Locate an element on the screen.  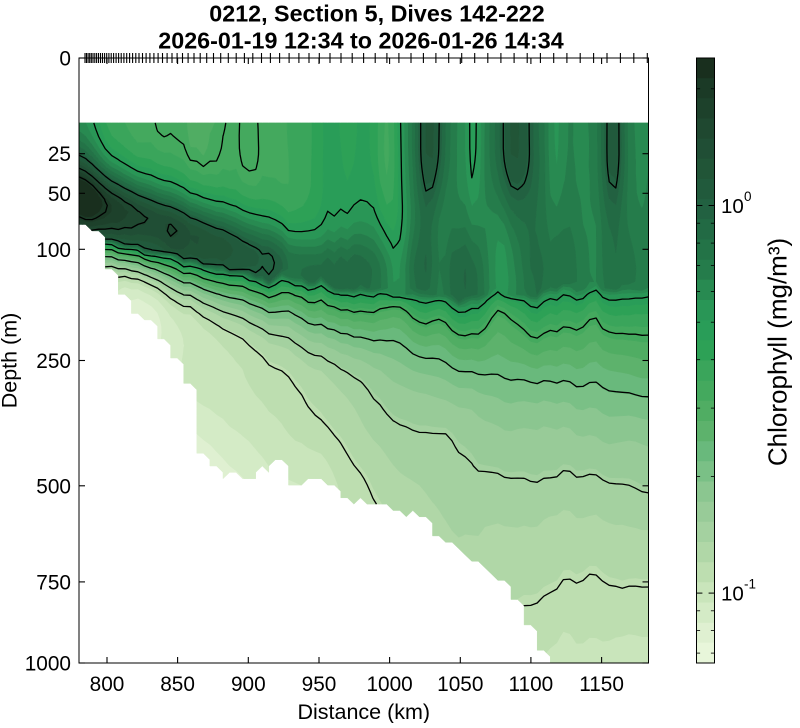
svg-text: Chlorophyll (mg/m³) is located at coordinates (778, 352).